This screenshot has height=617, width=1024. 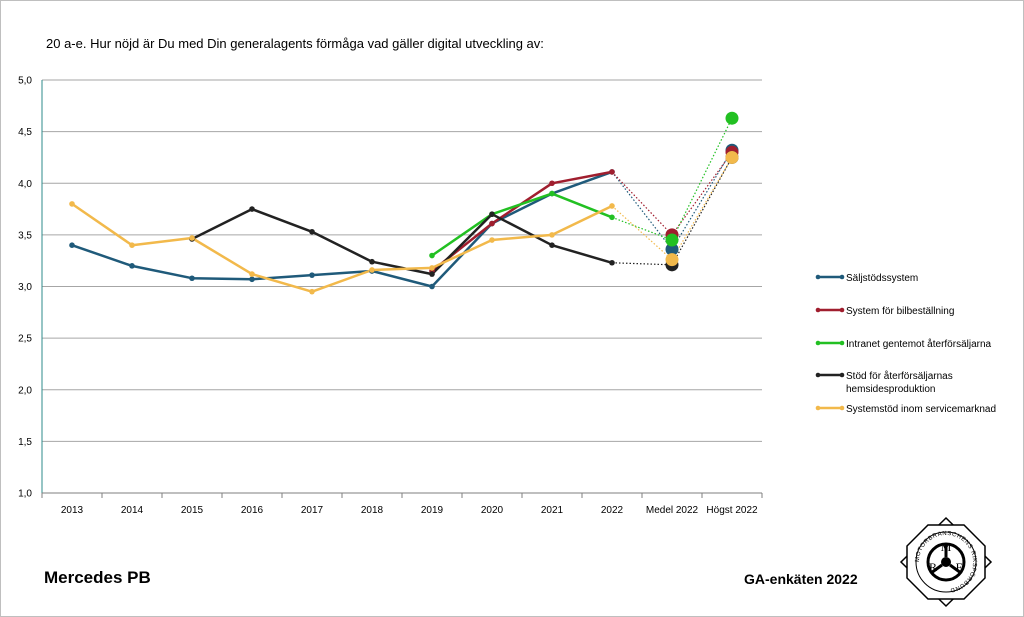 I want to click on x-tick-label: Högst 2022, so click(x=732, y=510).